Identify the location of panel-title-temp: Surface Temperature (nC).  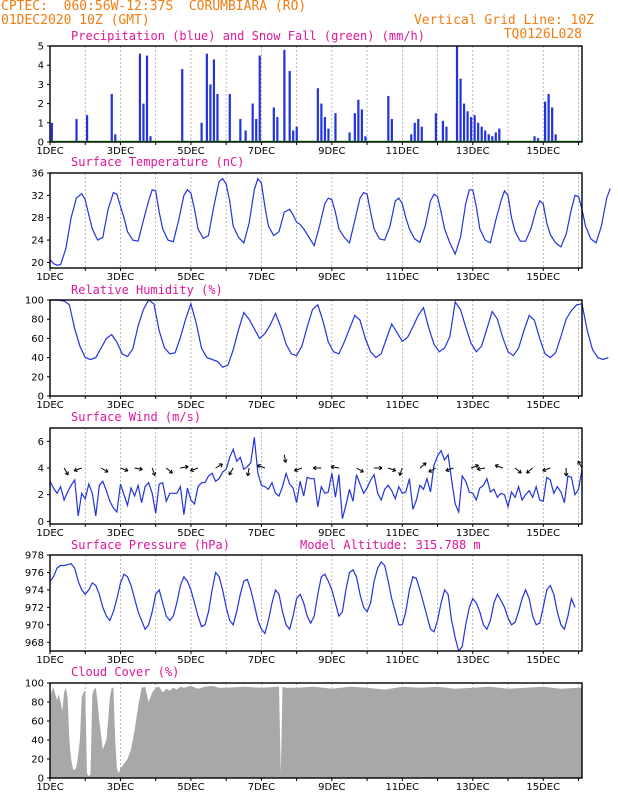
(158, 162).